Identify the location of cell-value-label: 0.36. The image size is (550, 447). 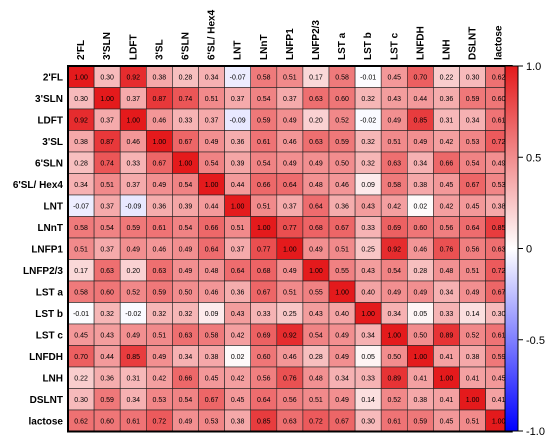
(160, 206).